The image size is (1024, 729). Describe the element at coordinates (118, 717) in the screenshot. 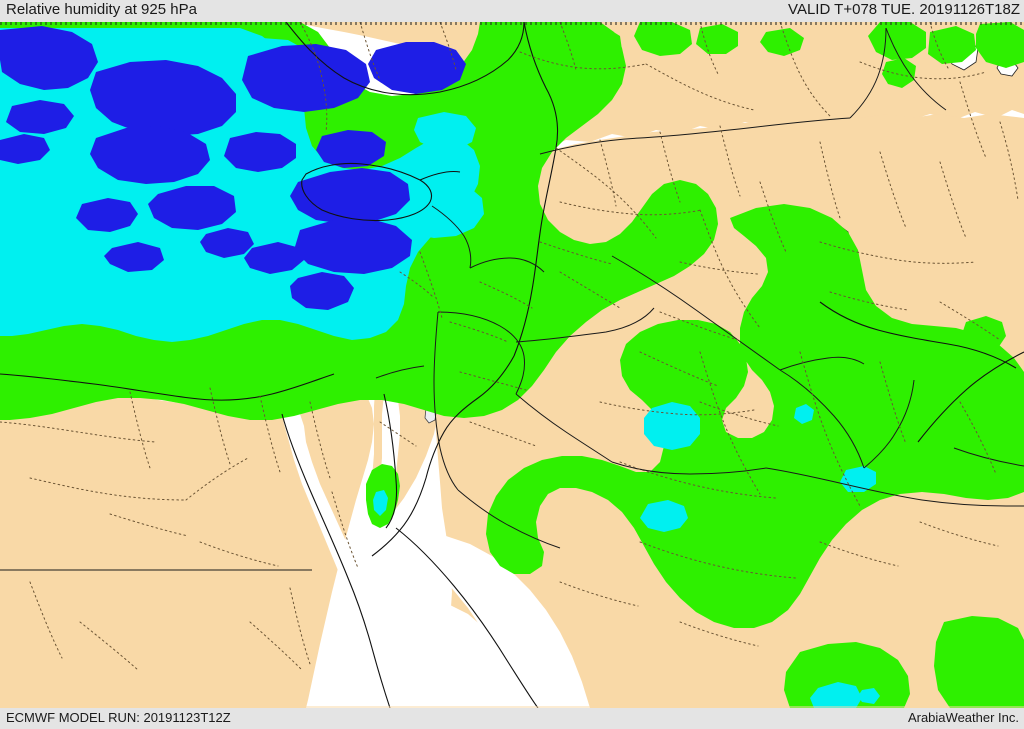

I see `model-run-label: ECMWF MODEL RUN: 20191123T12Z` at that location.